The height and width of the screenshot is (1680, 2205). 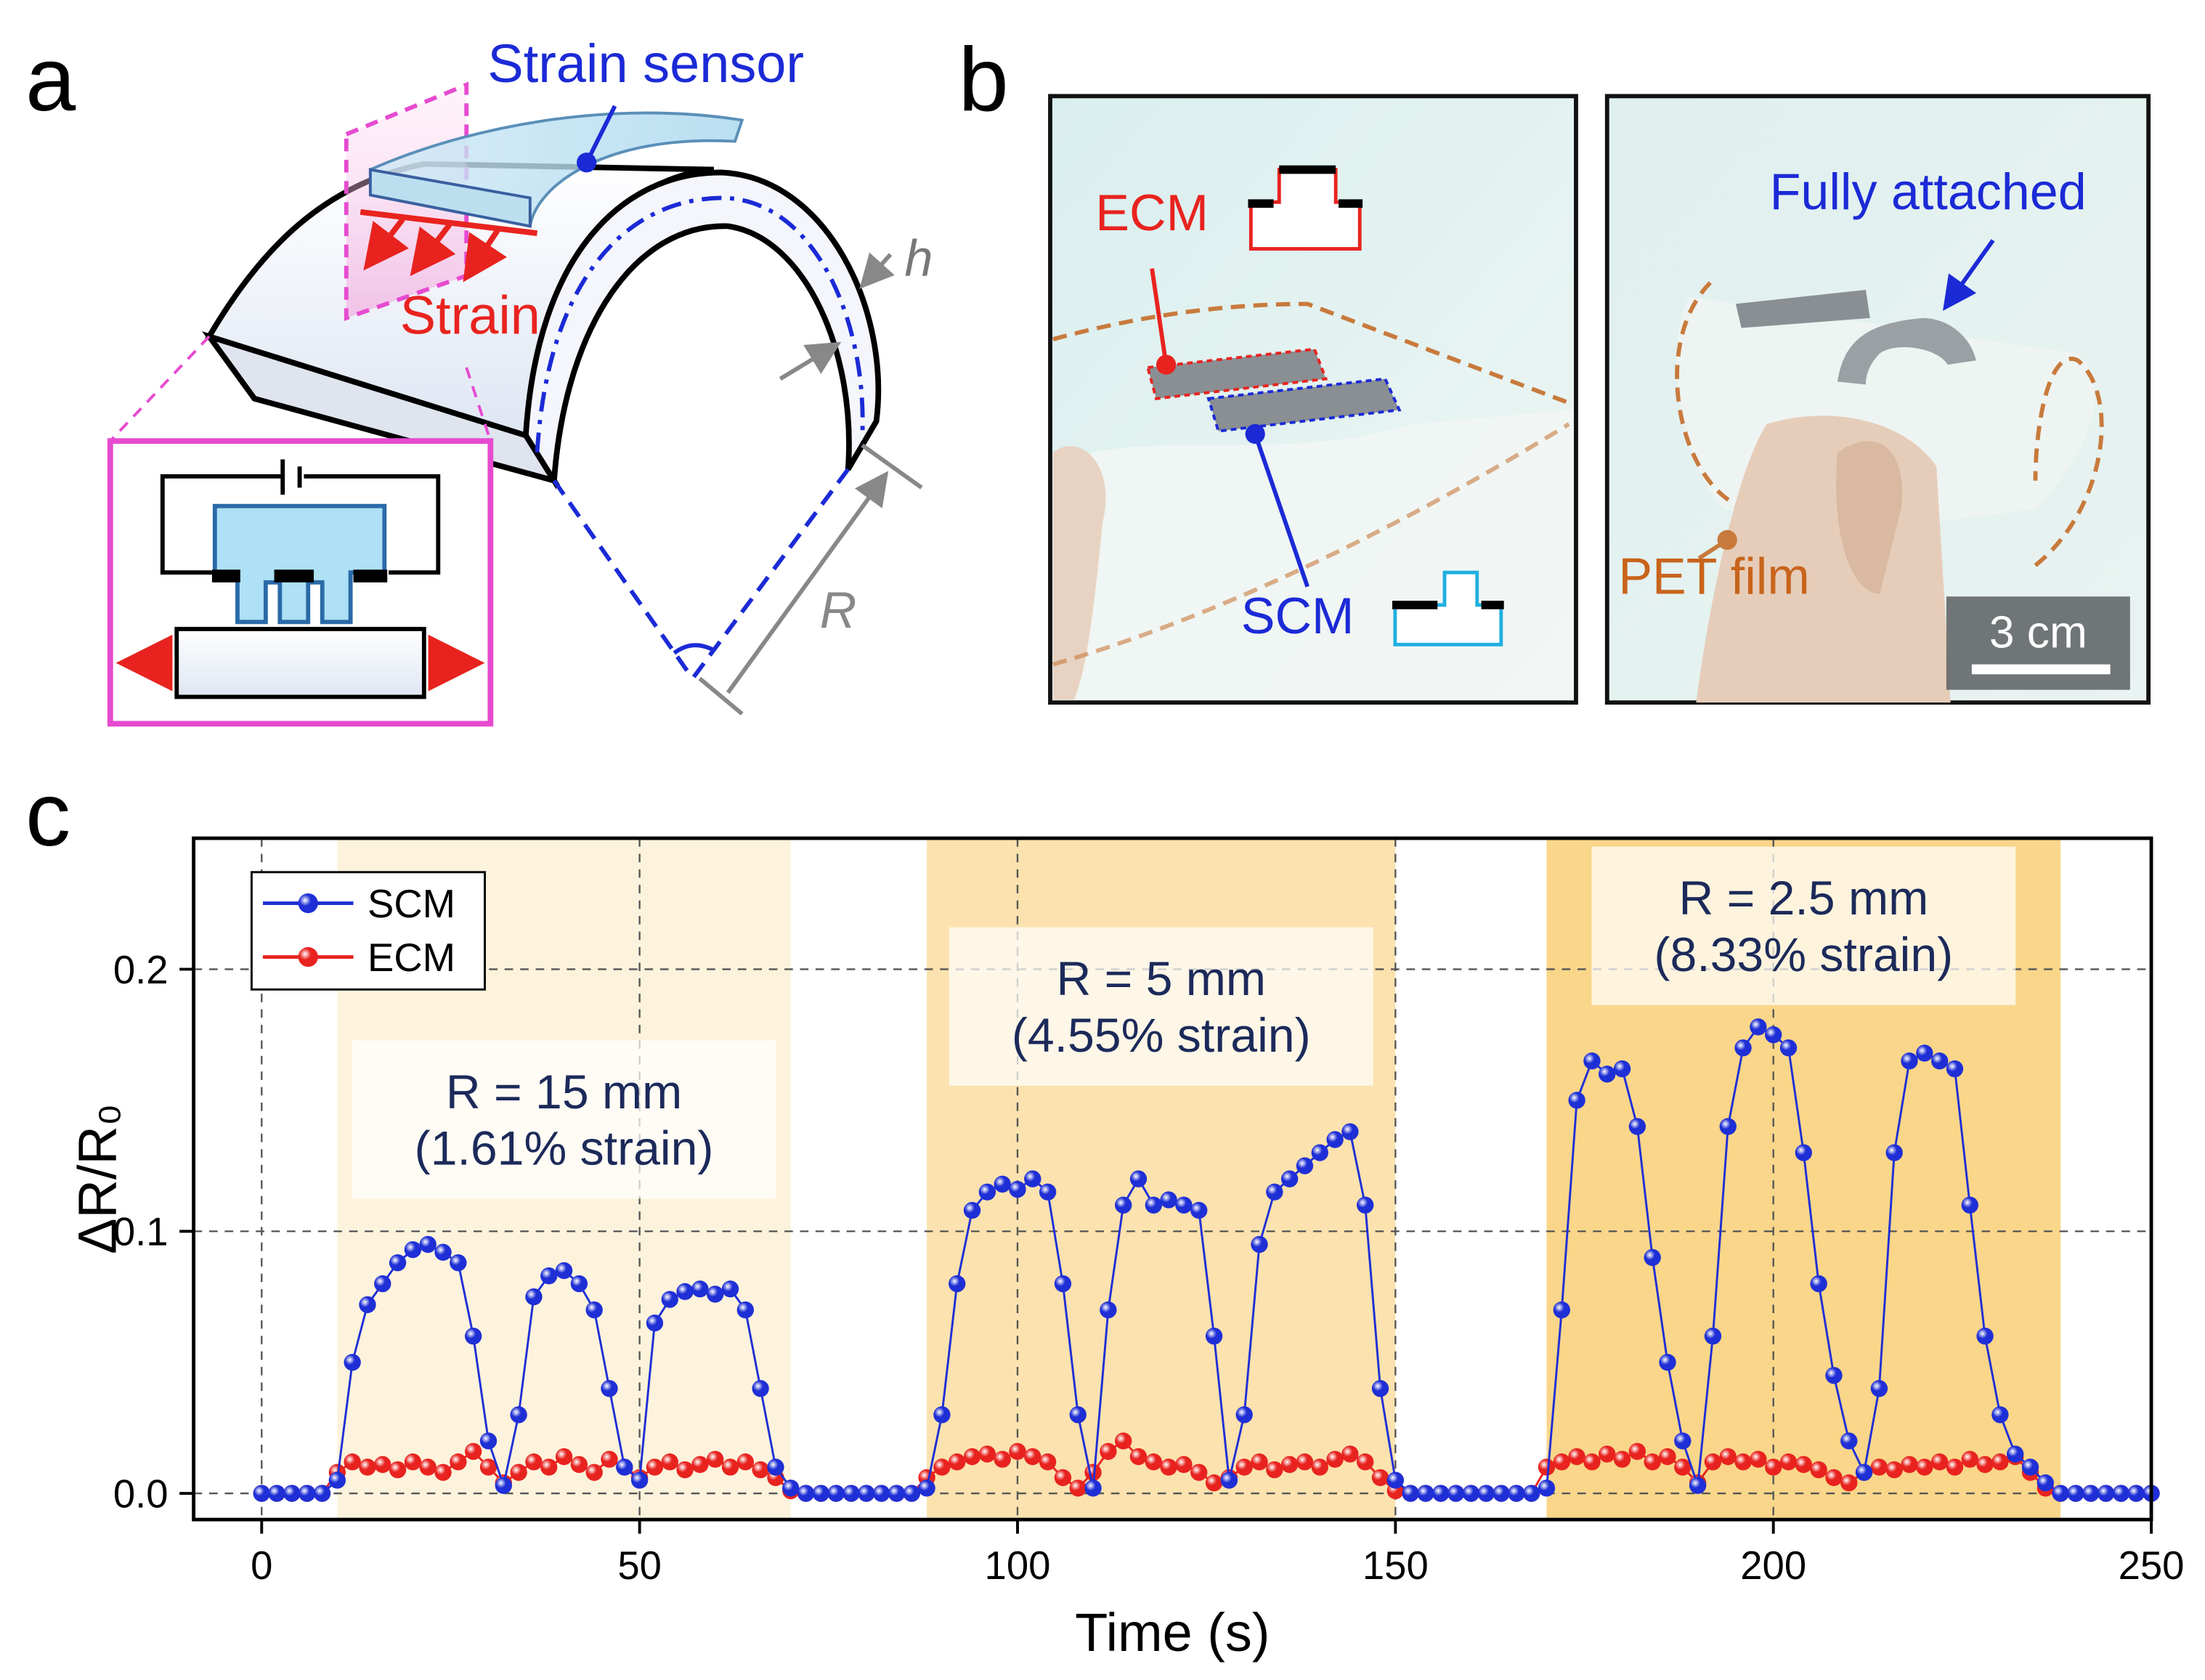 I want to click on annotation-box, so click(x=1803, y=925).